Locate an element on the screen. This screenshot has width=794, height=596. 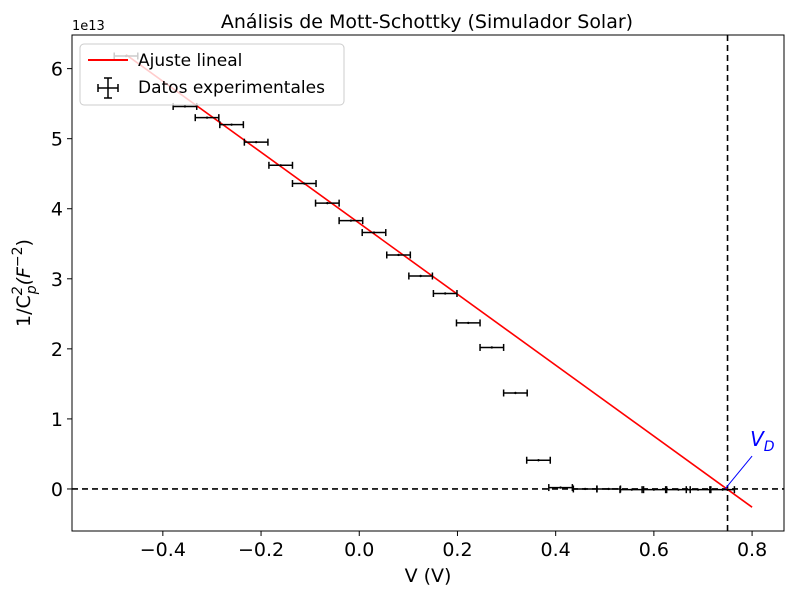
y-axis-label: 1/C2p(F−2) is located at coordinates (25, 283).